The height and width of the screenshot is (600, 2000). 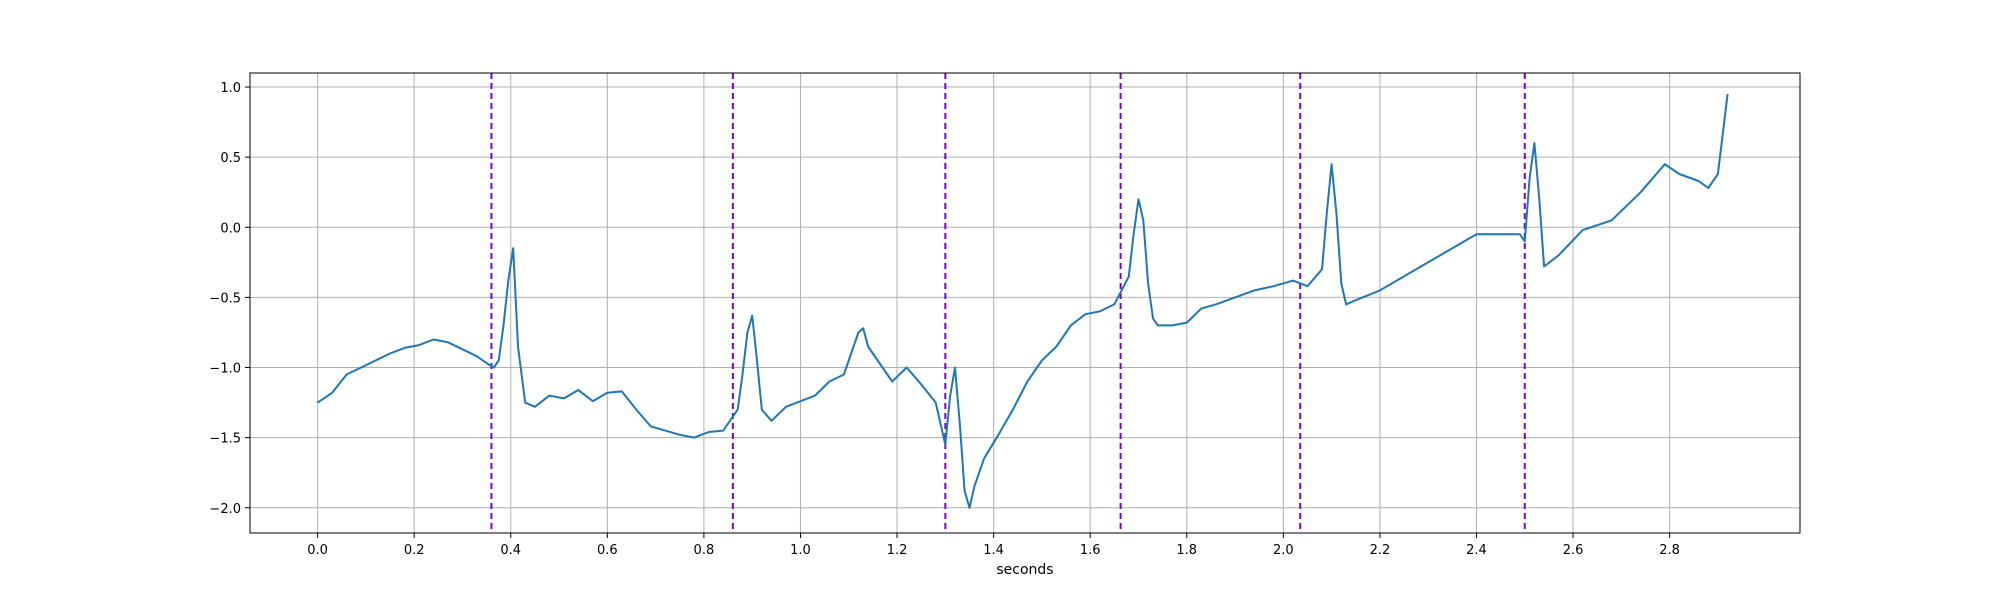 I want to click on y-tick-label: −1.0, so click(x=225, y=369).